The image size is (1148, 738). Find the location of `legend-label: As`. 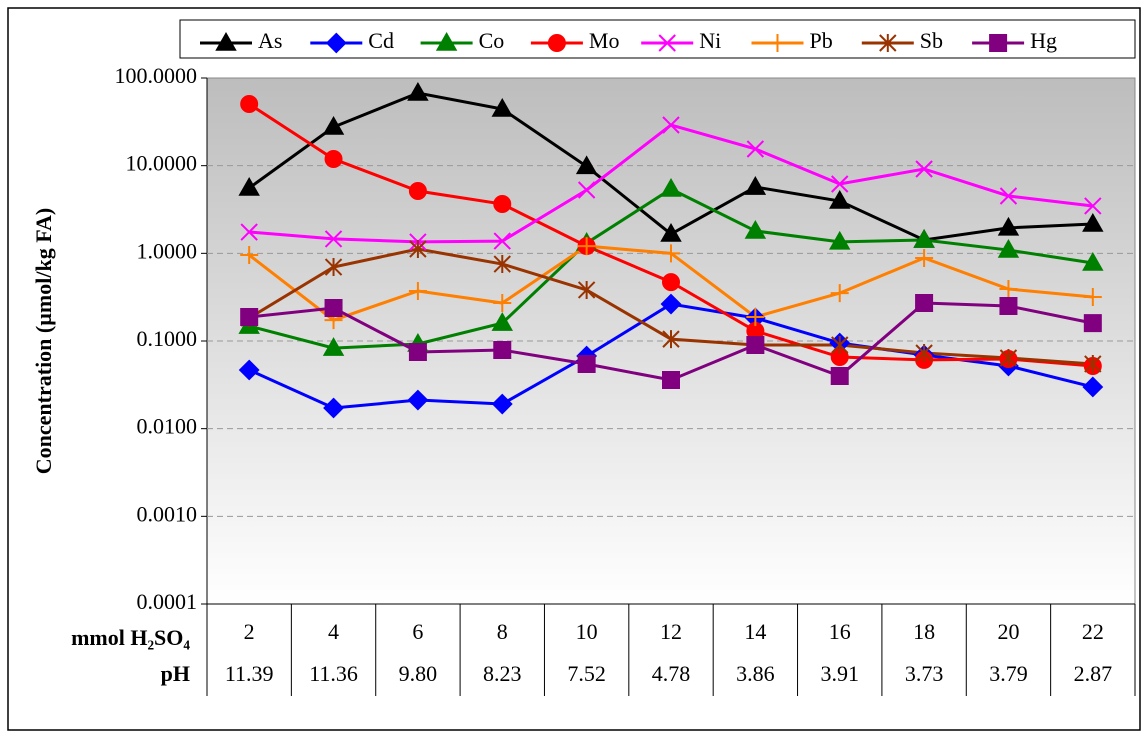

legend-label: As is located at coordinates (270, 40).